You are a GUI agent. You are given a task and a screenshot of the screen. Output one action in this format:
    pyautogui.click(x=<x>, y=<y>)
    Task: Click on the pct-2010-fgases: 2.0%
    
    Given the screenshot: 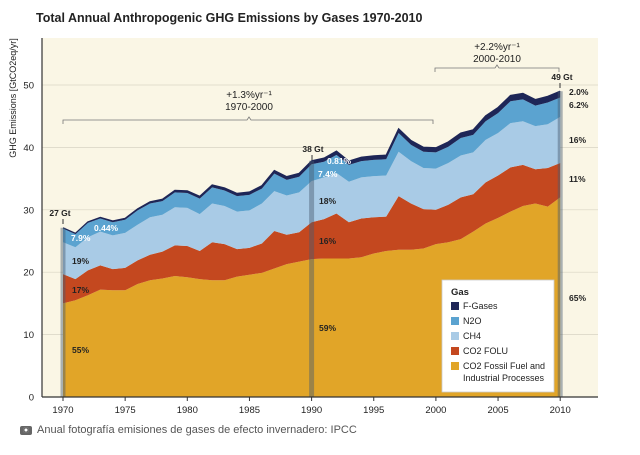 What is the action you would take?
    pyautogui.click(x=579, y=92)
    